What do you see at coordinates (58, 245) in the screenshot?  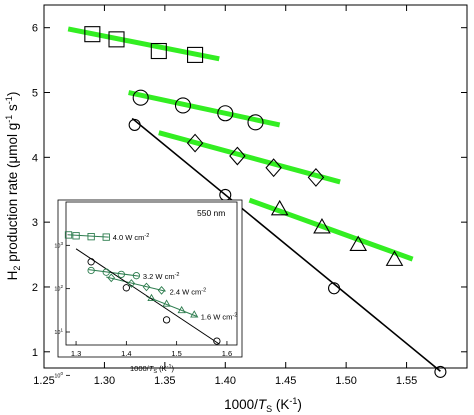 I see `inset-y-tick-label: 10³` at bounding box center [58, 245].